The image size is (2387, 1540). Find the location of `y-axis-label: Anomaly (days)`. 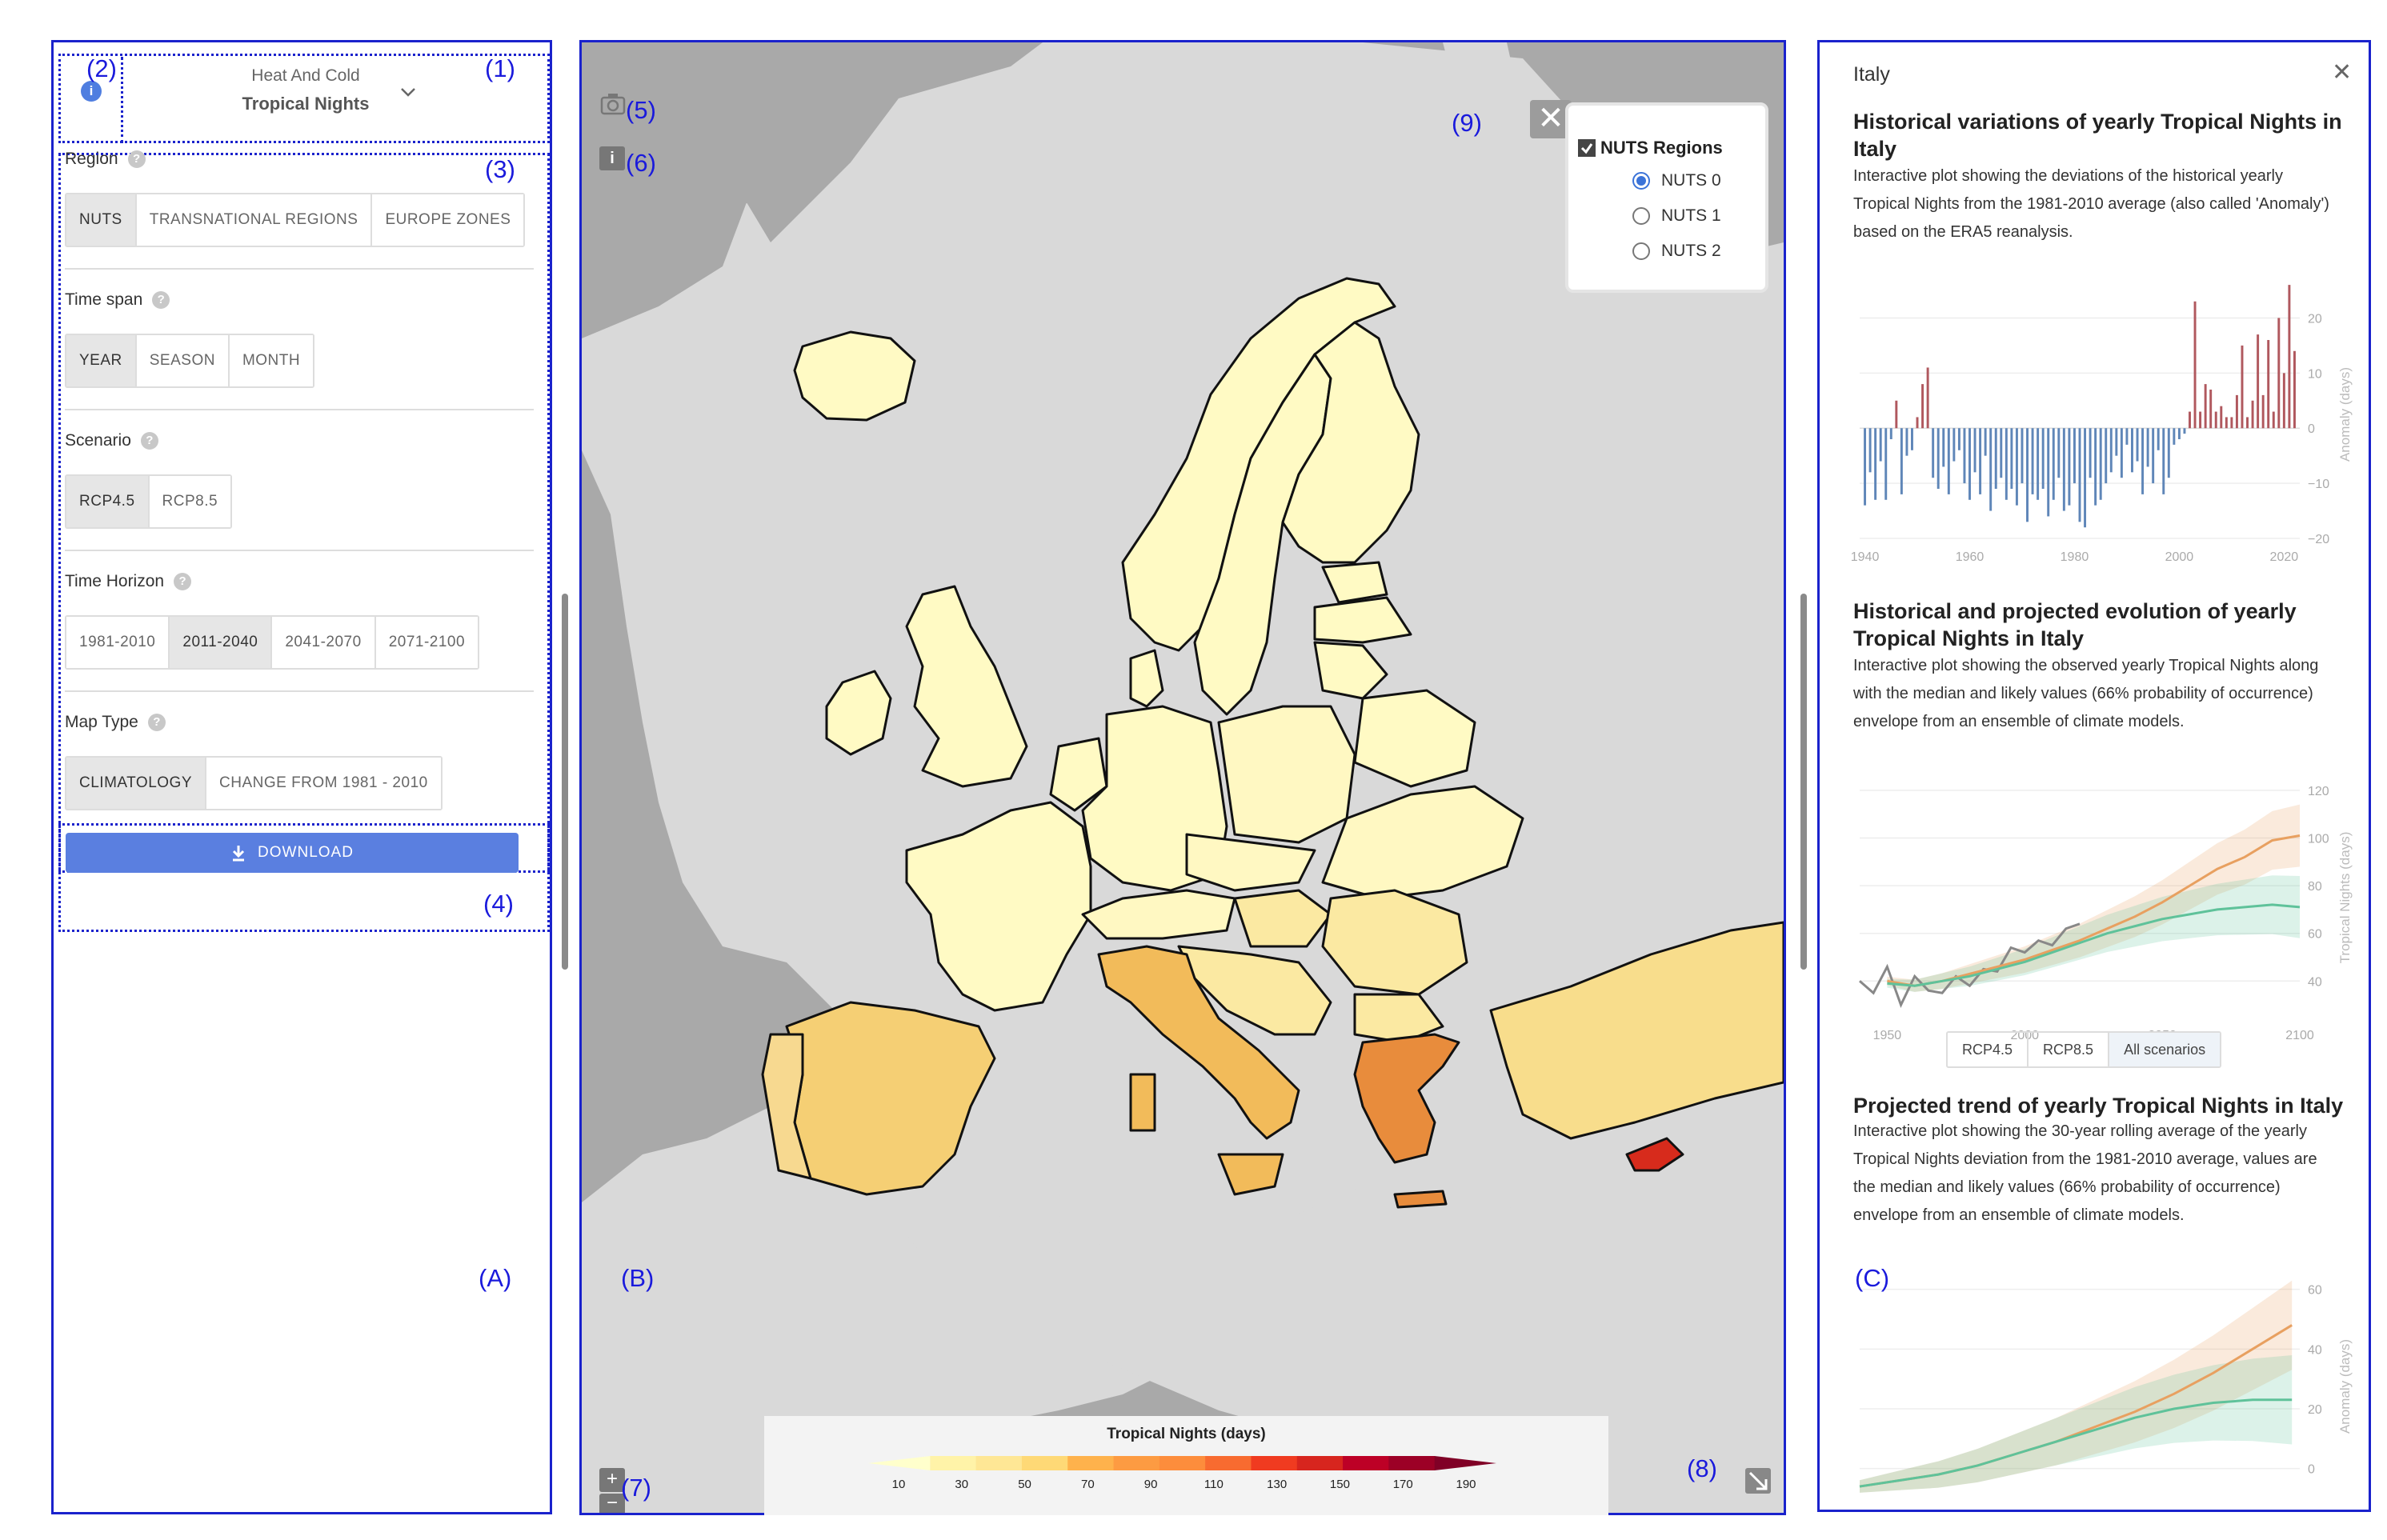

y-axis-label: Anomaly (days) is located at coordinates (2345, 414).